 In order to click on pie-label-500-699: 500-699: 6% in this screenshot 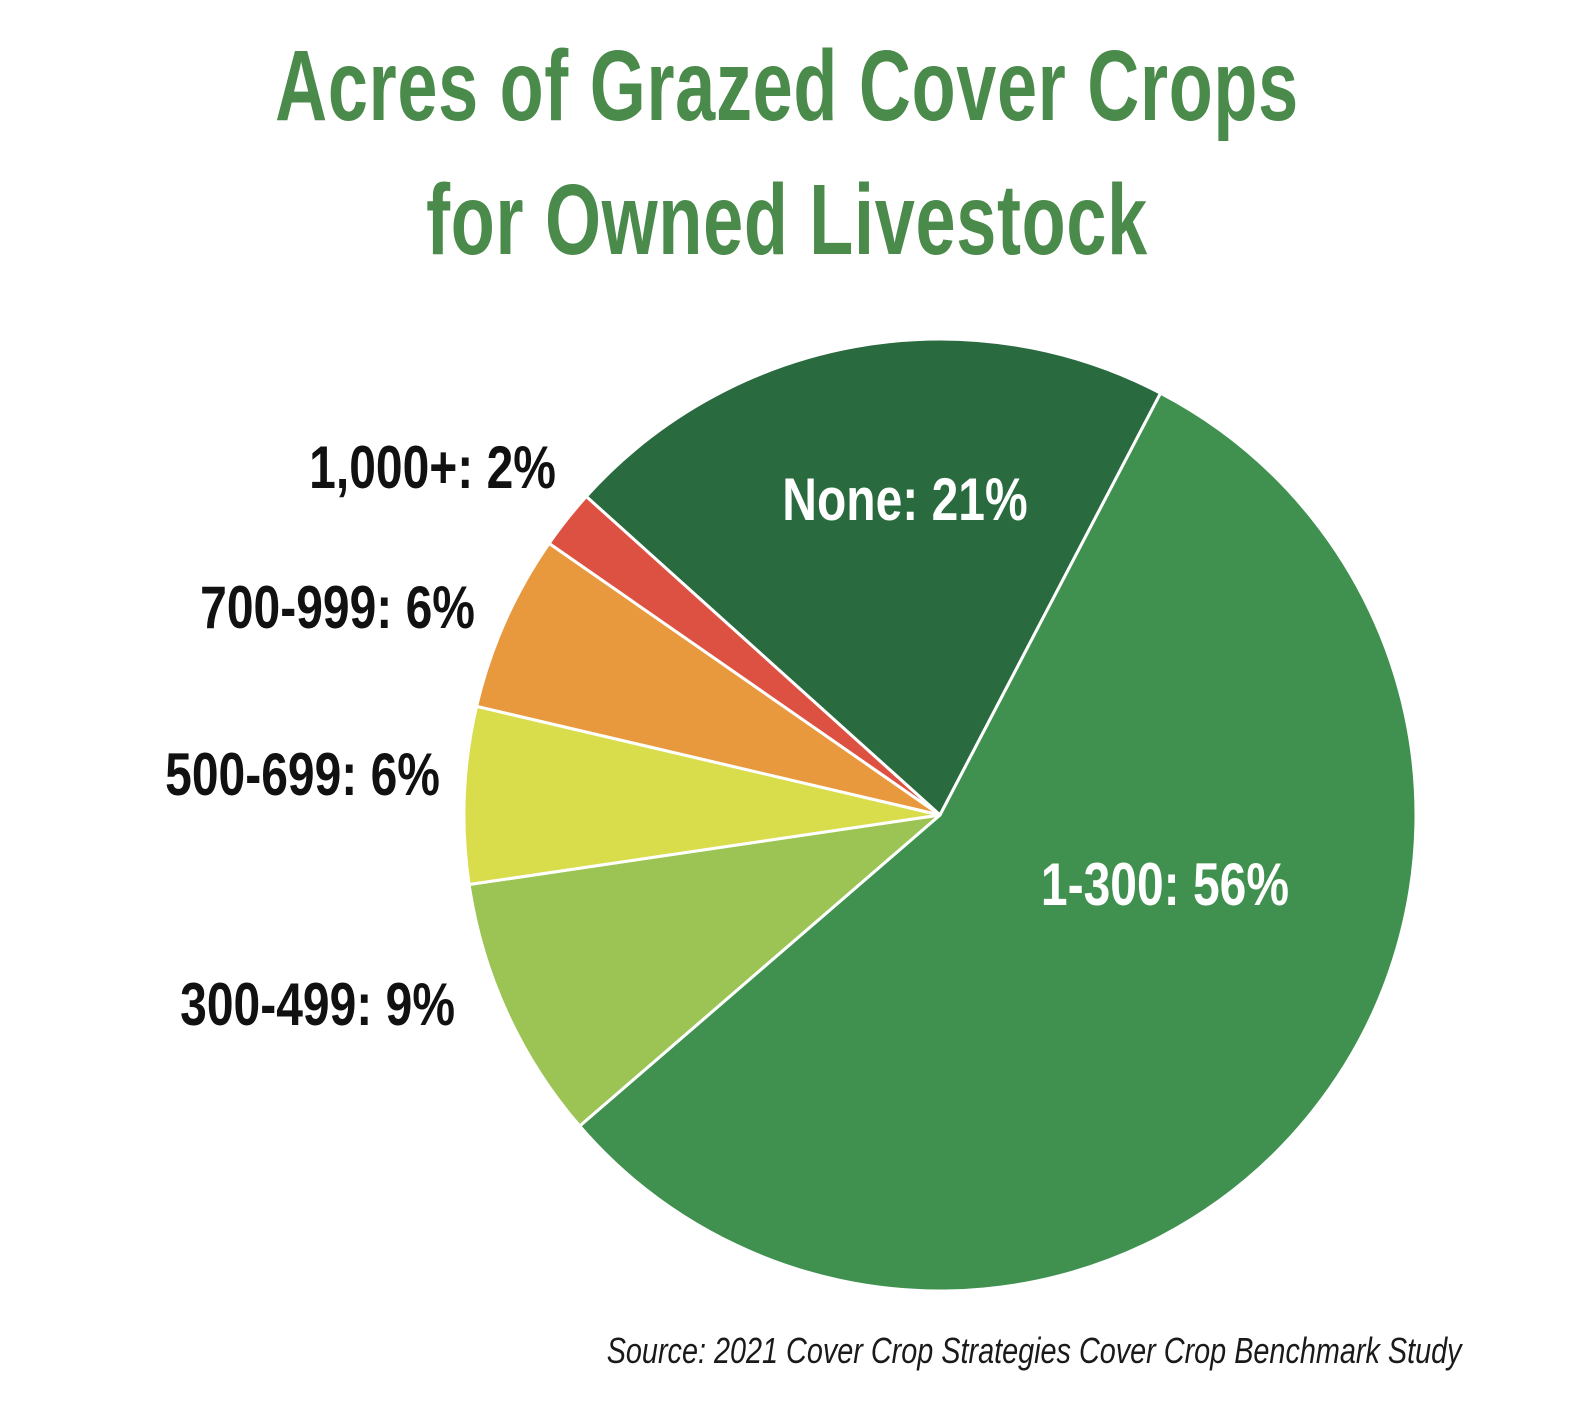, I will do `click(302, 774)`.